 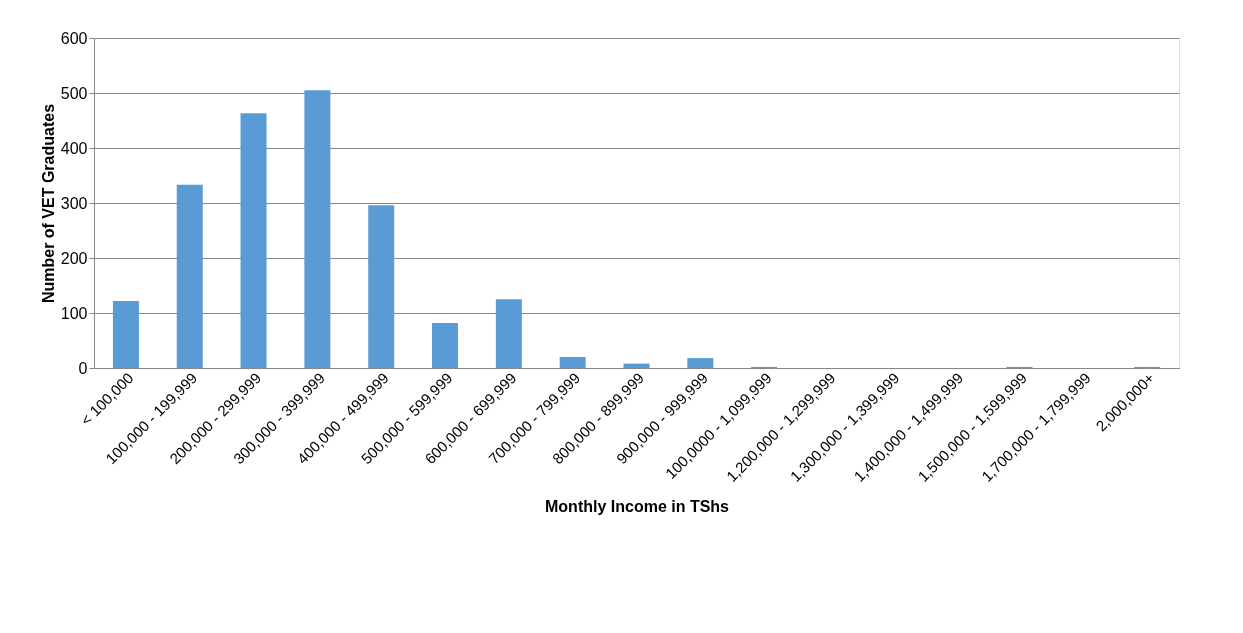 What do you see at coordinates (48, 203) in the screenshot?
I see `y-axis-title: Number of VET Graduates` at bounding box center [48, 203].